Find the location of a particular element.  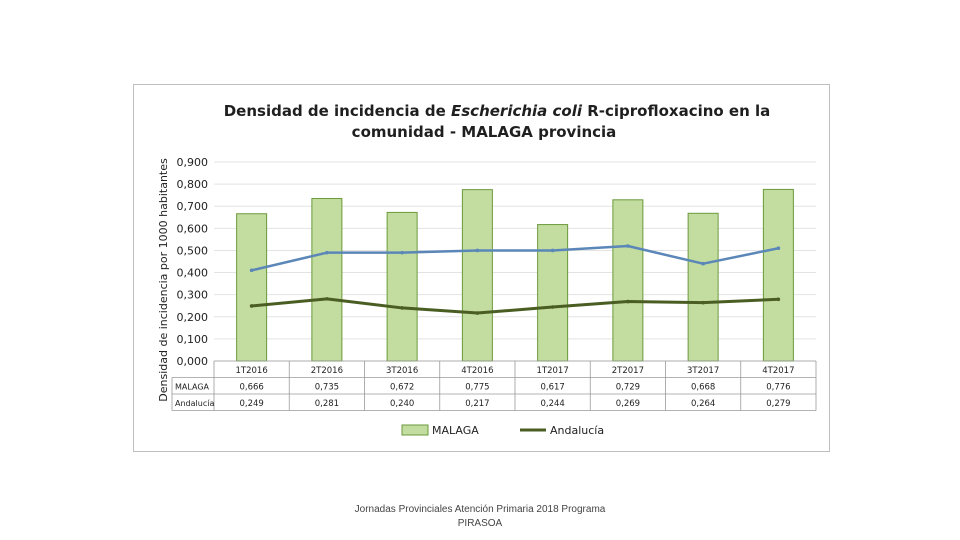

data-label: 0,269 is located at coordinates (628, 404).